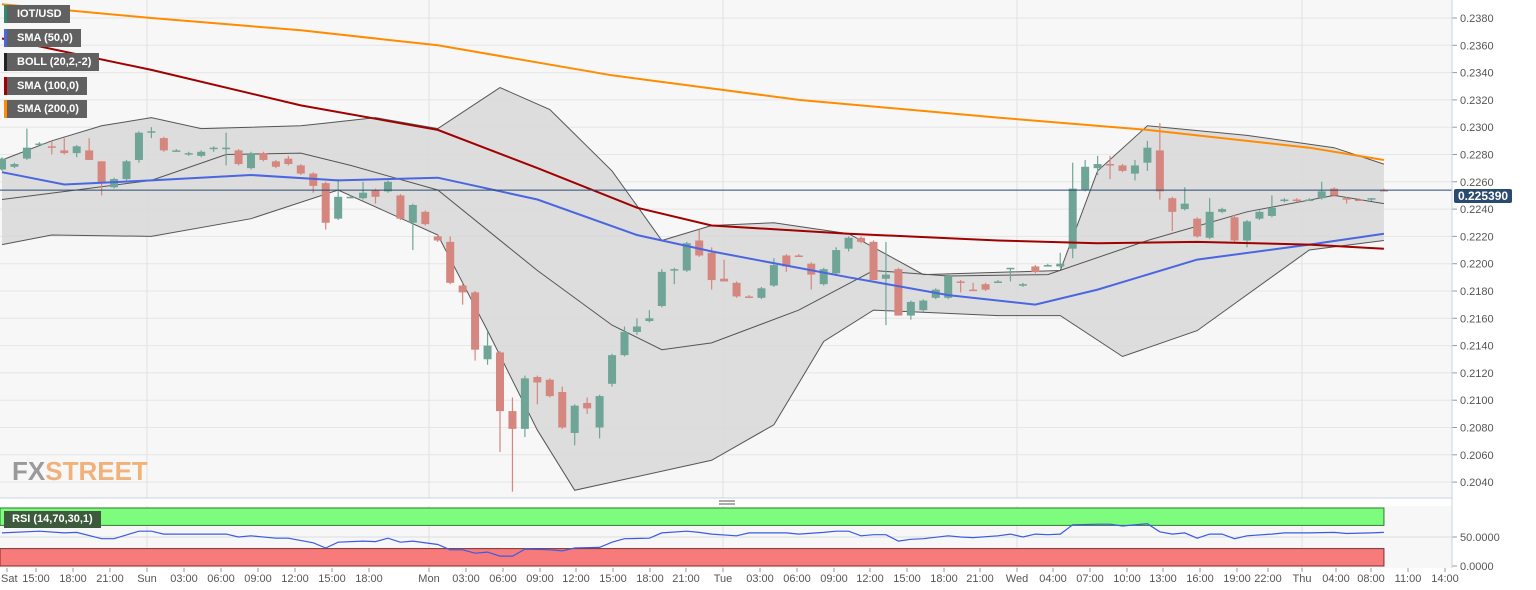  Describe the element at coordinates (727, 502) in the screenshot. I see `pane-resize-handle` at that location.